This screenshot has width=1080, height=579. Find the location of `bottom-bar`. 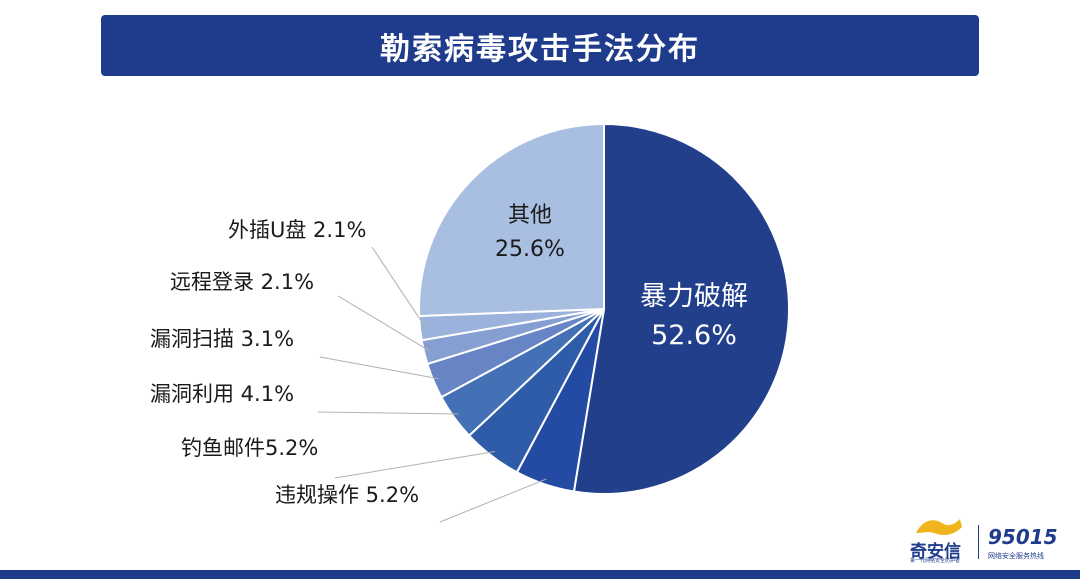

bottom-bar is located at coordinates (540, 574).